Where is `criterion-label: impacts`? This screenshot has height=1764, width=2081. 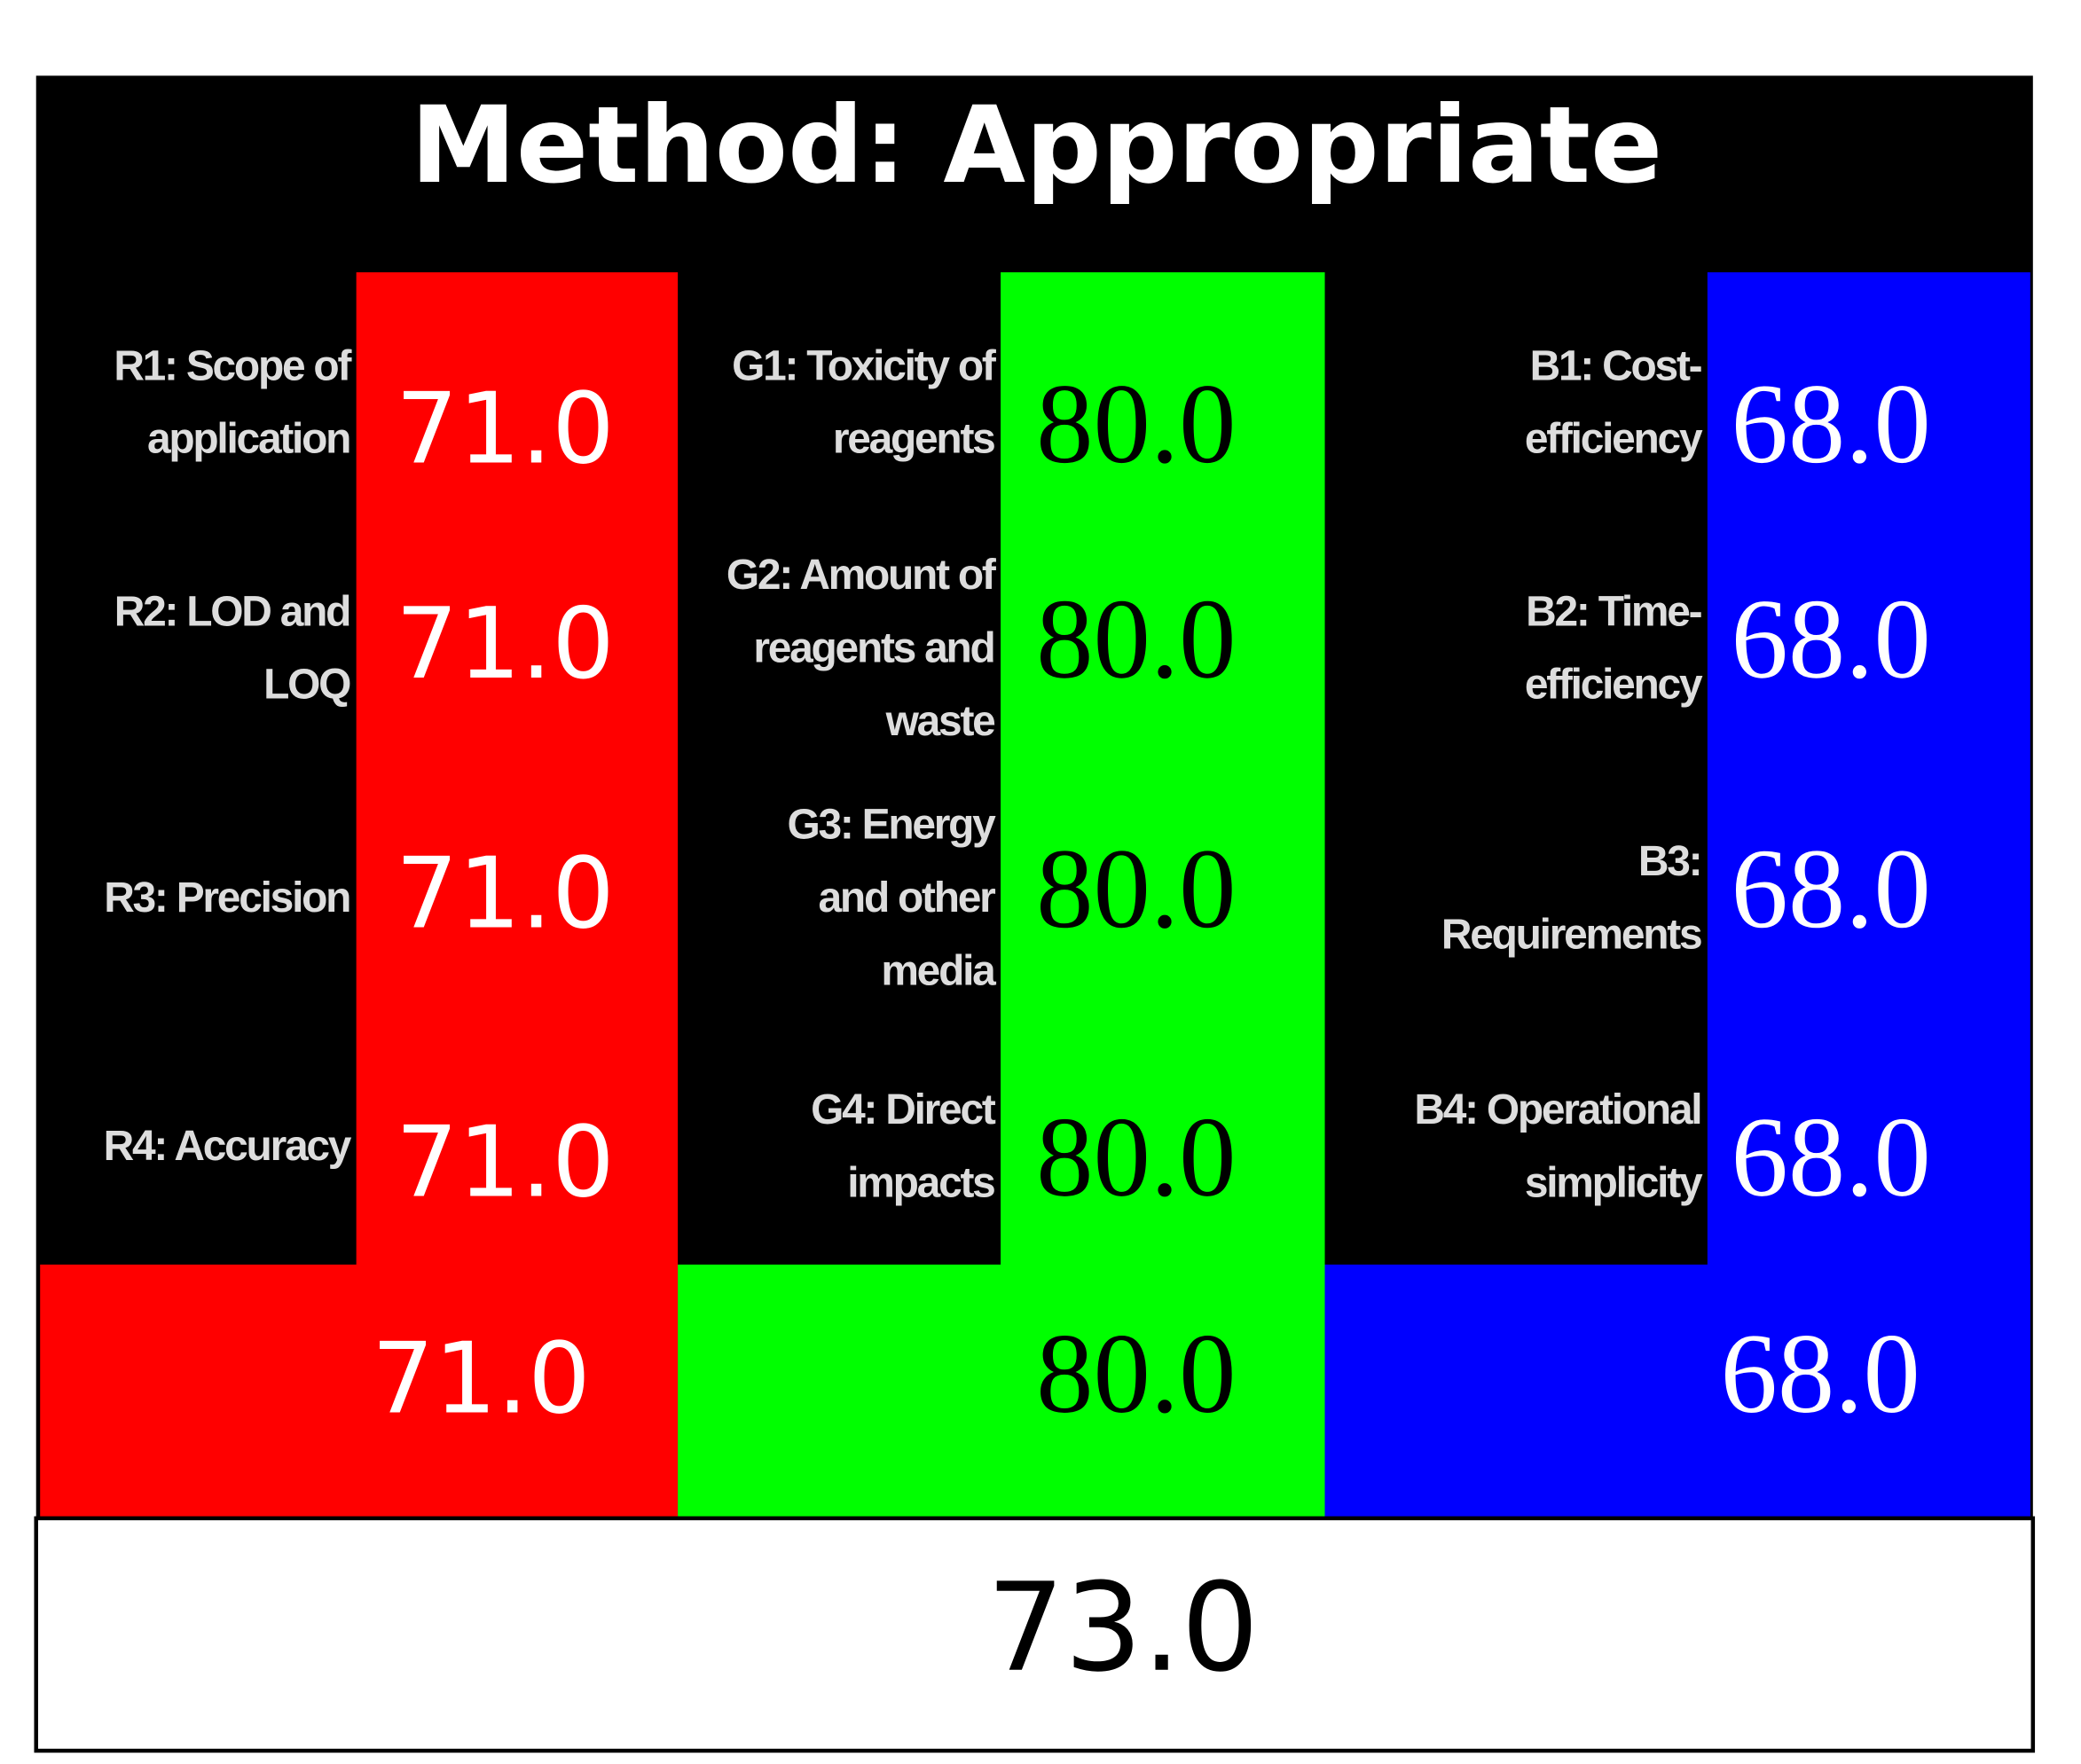 criterion-label: impacts is located at coordinates (921, 1182).